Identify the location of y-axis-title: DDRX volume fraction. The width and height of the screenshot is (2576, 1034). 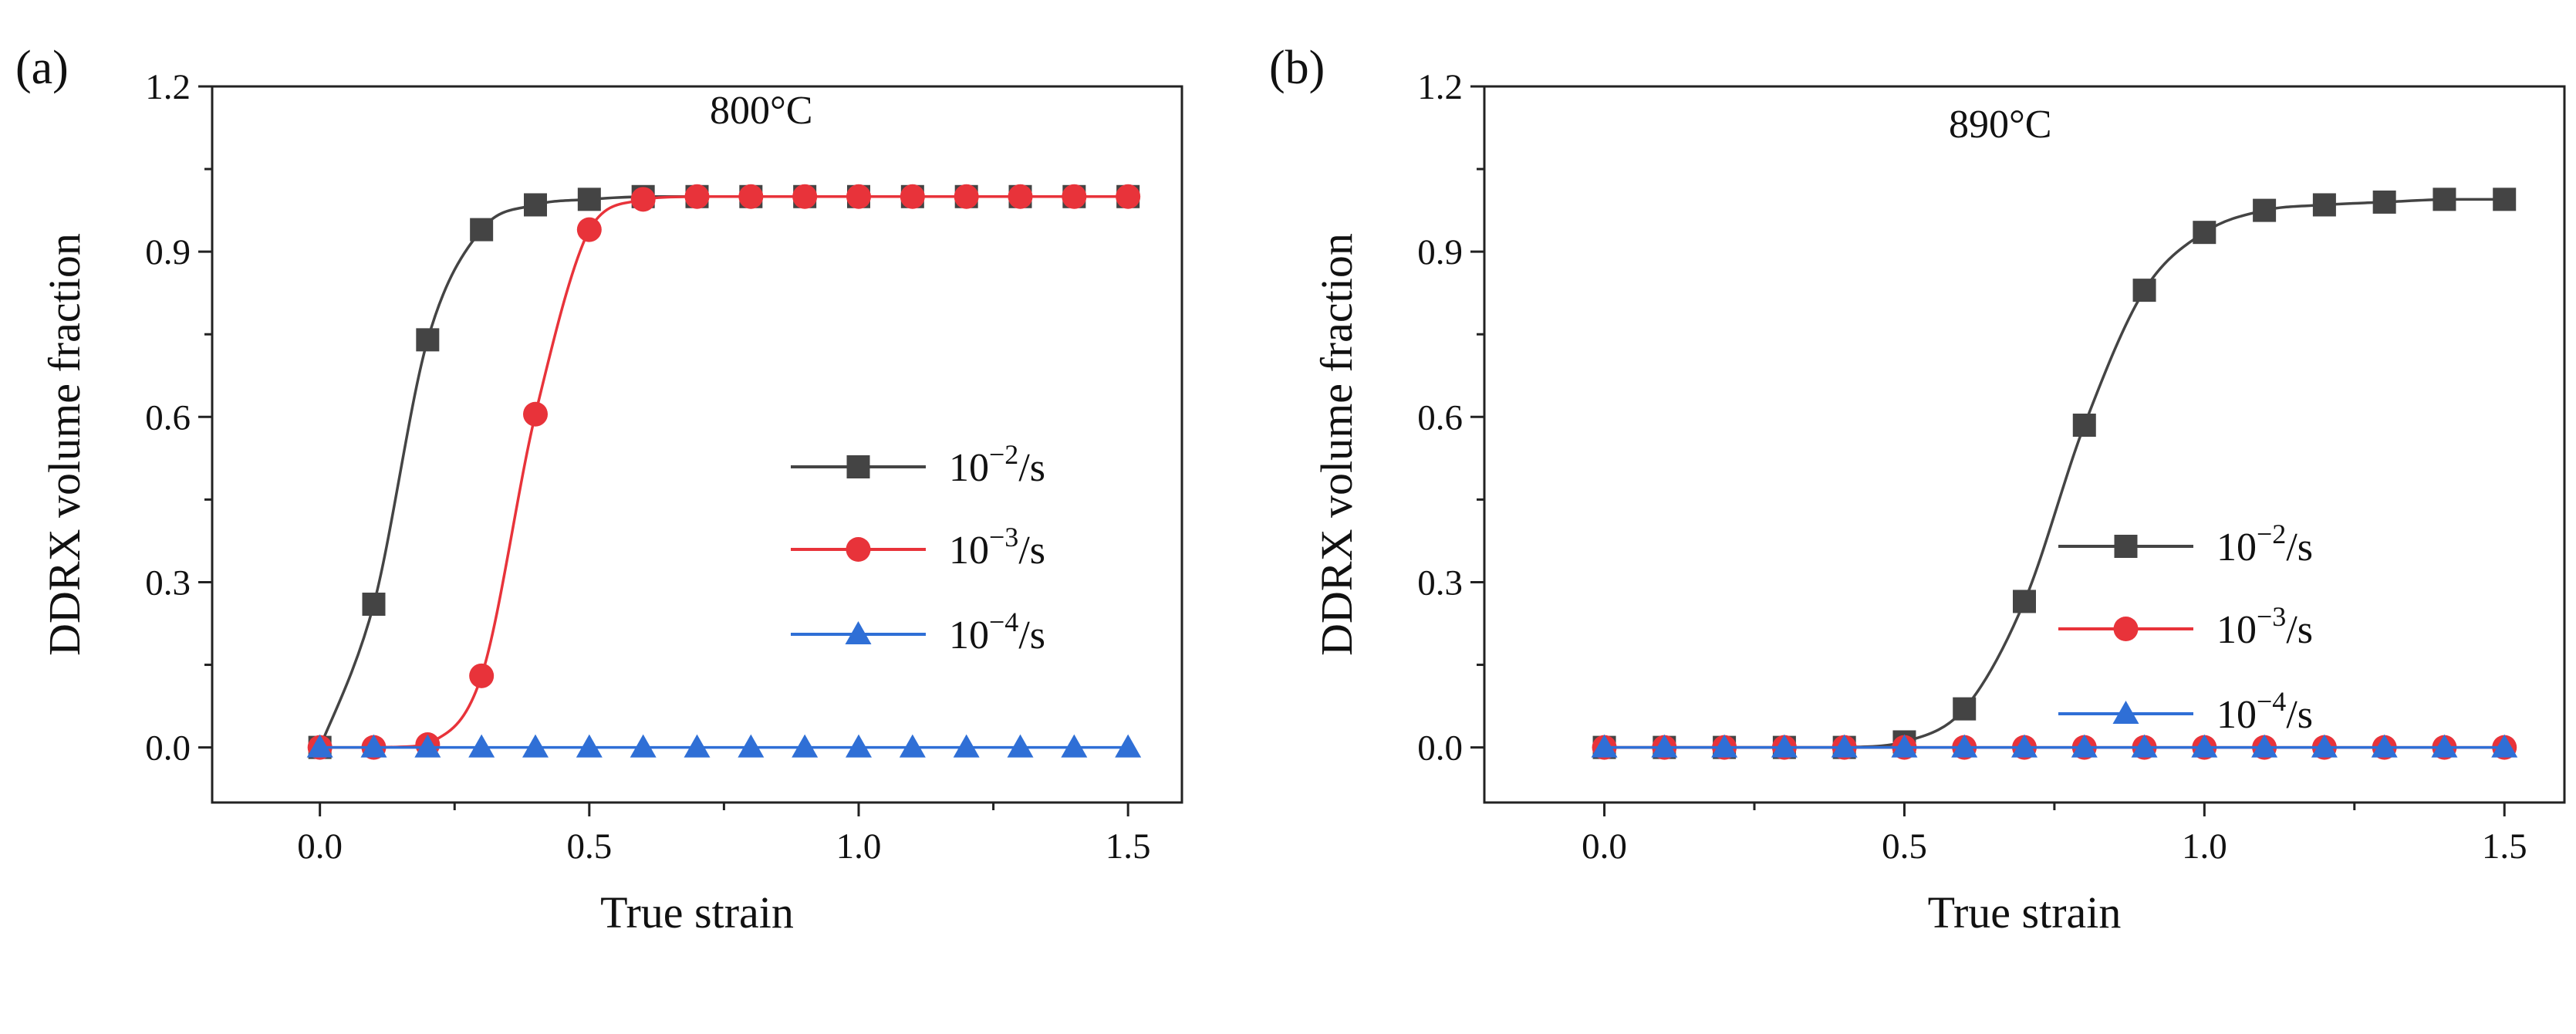
(64, 444).